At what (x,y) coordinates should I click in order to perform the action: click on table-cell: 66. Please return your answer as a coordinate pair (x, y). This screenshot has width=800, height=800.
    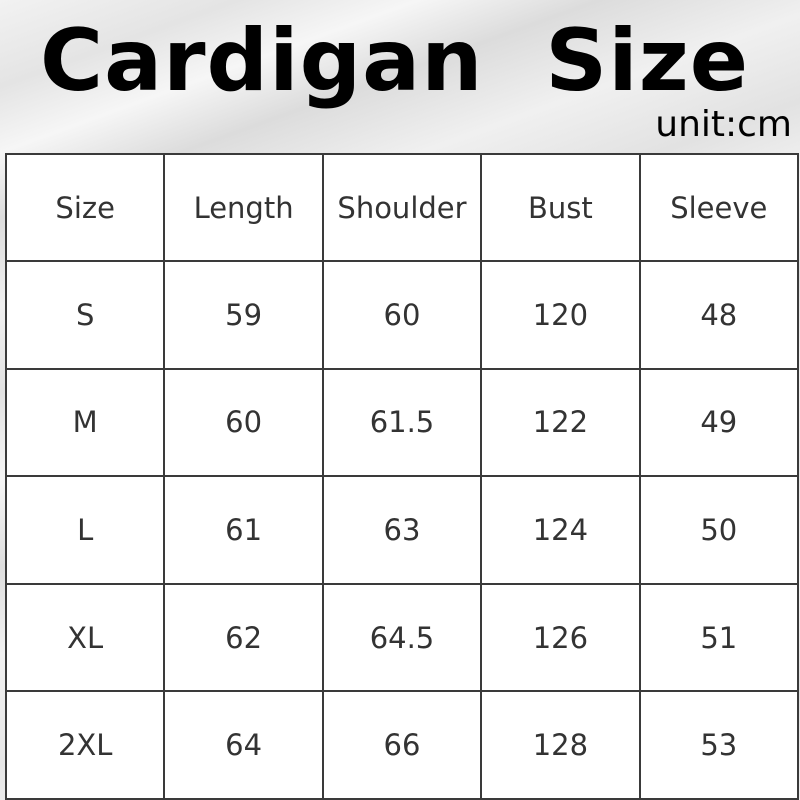
    Looking at the image, I should click on (402, 745).